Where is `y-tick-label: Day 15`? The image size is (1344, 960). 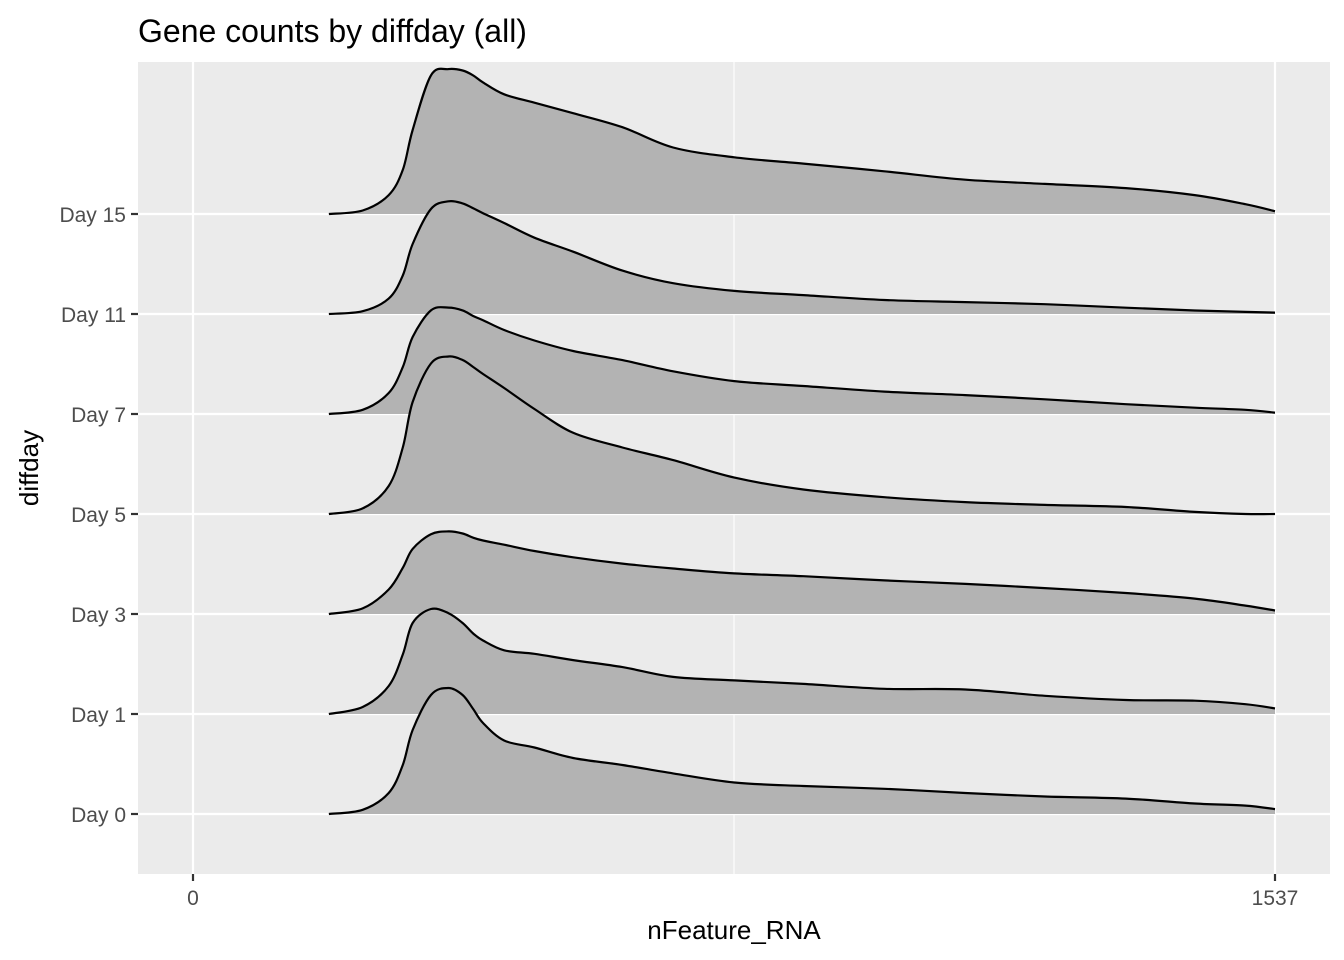
y-tick-label: Day 15 is located at coordinates (92, 215).